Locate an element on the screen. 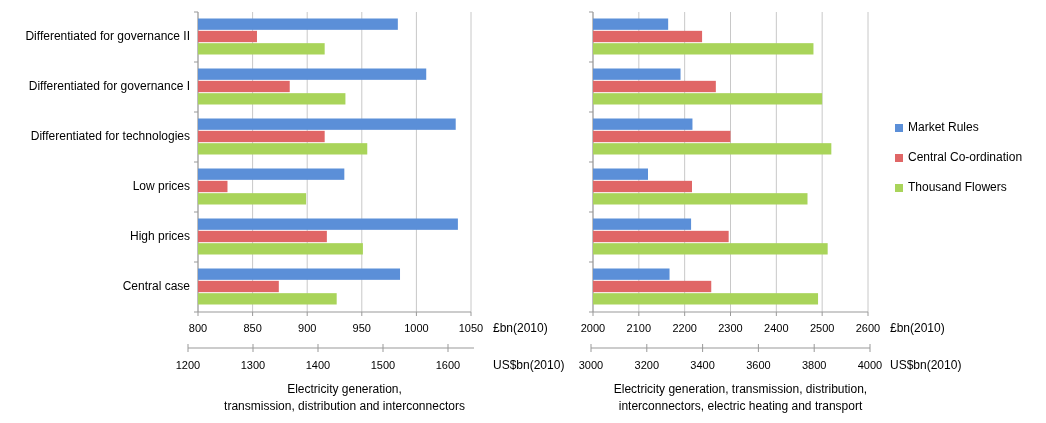 This screenshot has height=423, width=1046. x-tick-label: 2300 is located at coordinates (730, 328).